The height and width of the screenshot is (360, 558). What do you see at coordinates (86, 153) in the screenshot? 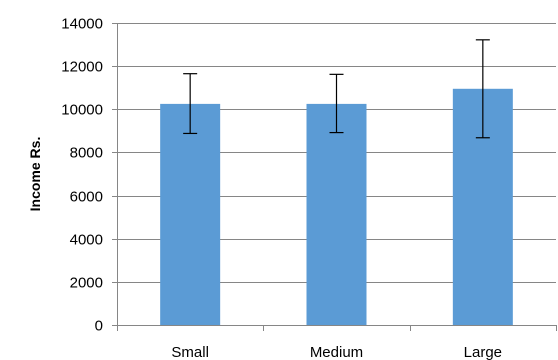
I see `y-tick-label: 8000` at bounding box center [86, 153].